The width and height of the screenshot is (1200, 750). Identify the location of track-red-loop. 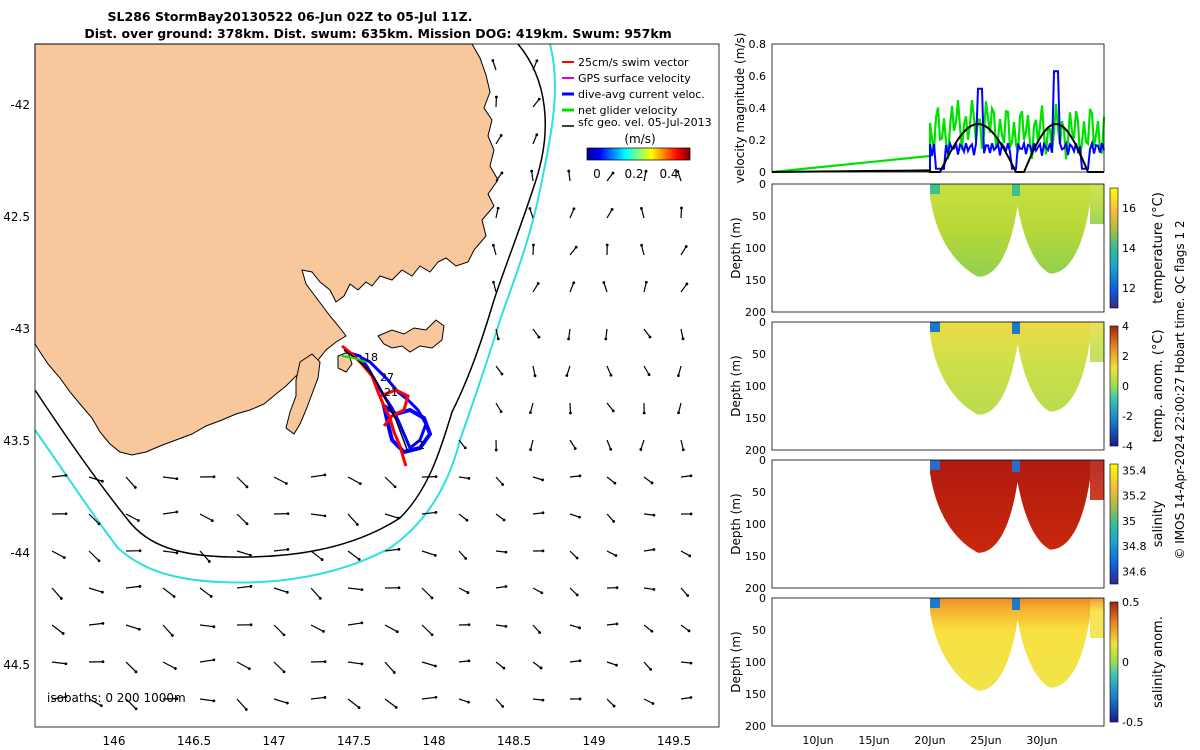
(394, 407).